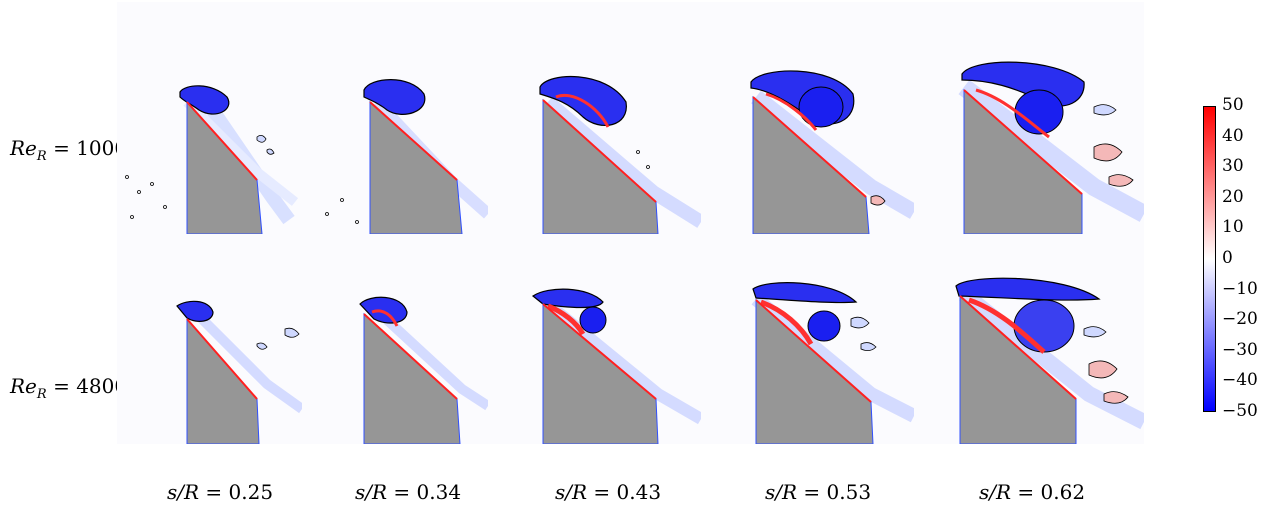 The width and height of the screenshot is (1274, 510). I want to click on panel-re4800-s053, so click(807, 339).